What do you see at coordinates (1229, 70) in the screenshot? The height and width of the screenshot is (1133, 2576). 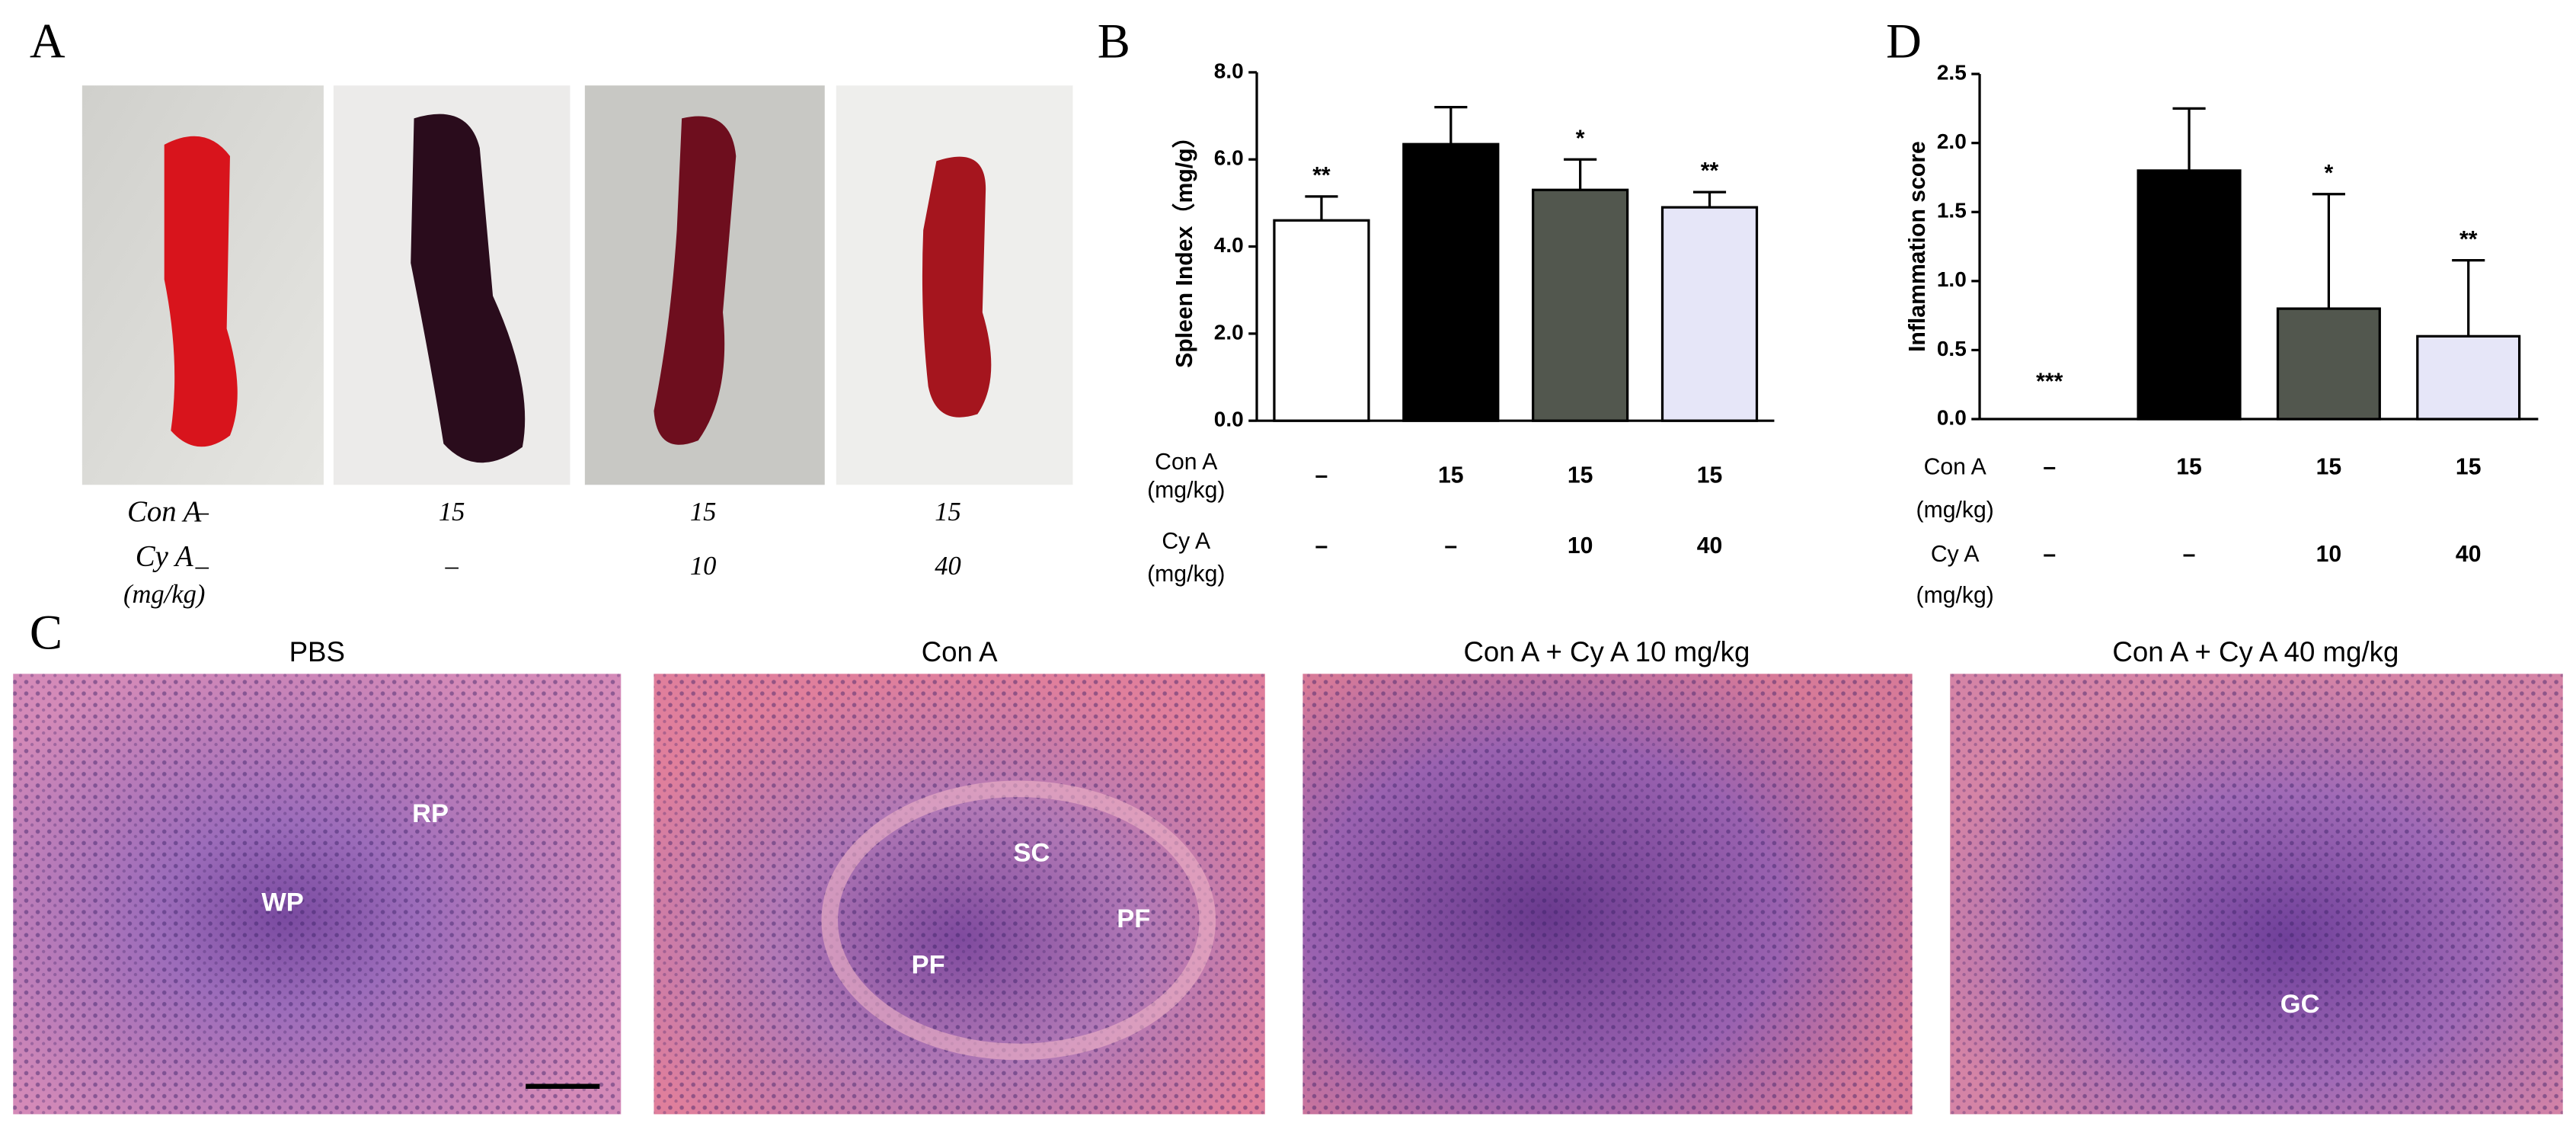 I see `y-tick-label: 8.0` at bounding box center [1229, 70].